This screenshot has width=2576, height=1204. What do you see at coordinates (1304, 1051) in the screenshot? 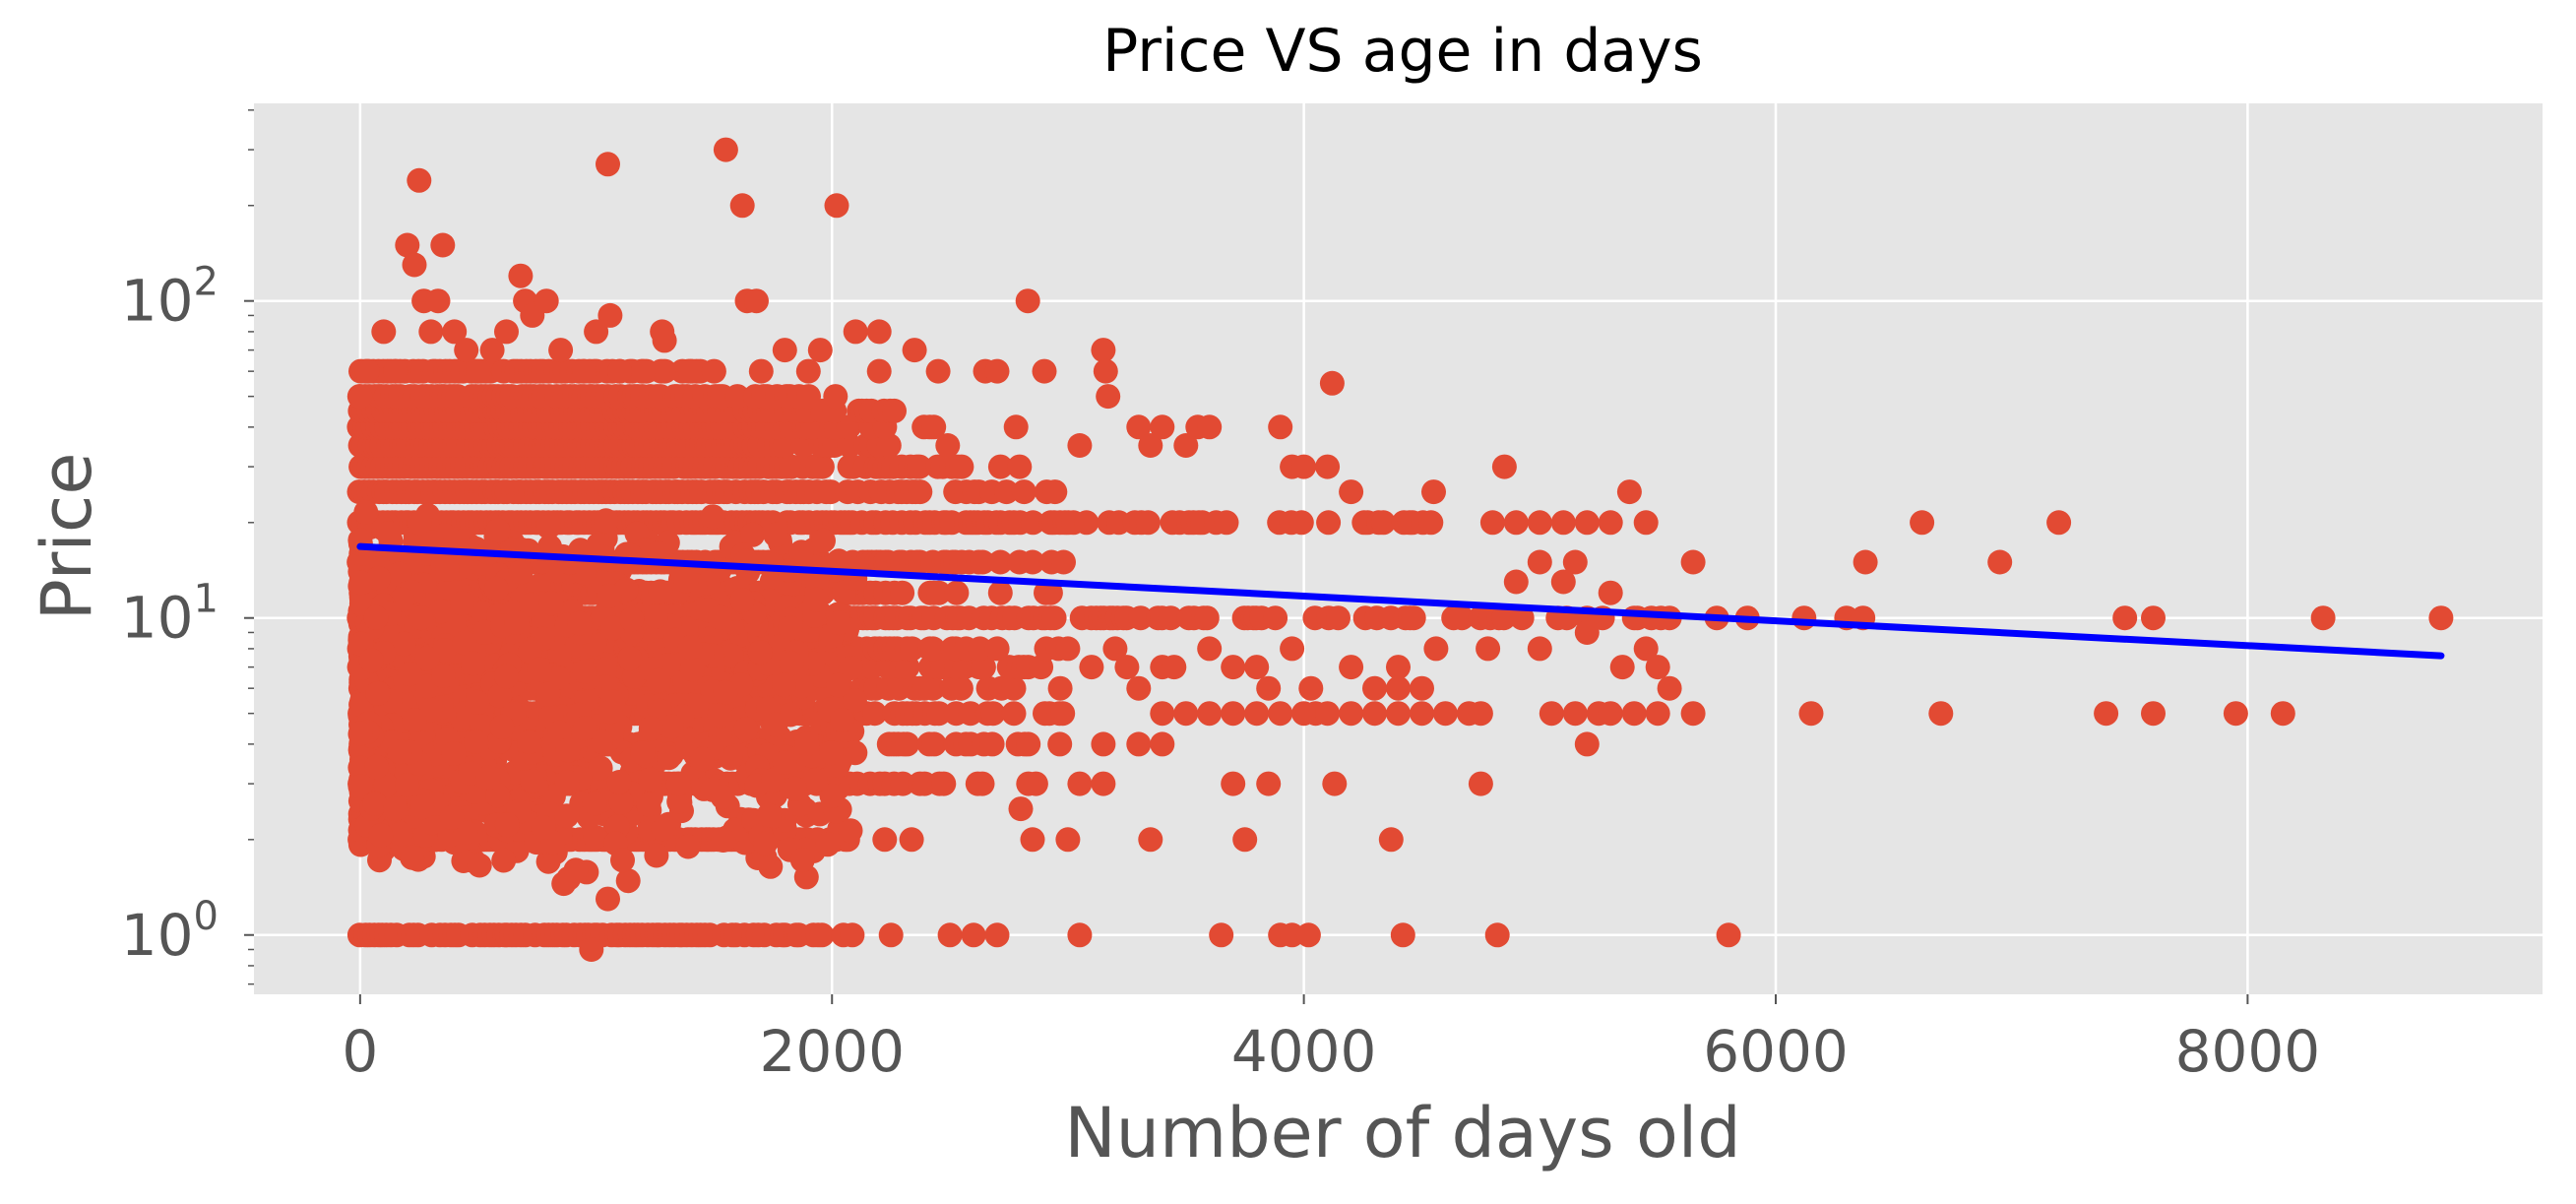
I see `x-tick-label: 4000` at bounding box center [1304, 1051].